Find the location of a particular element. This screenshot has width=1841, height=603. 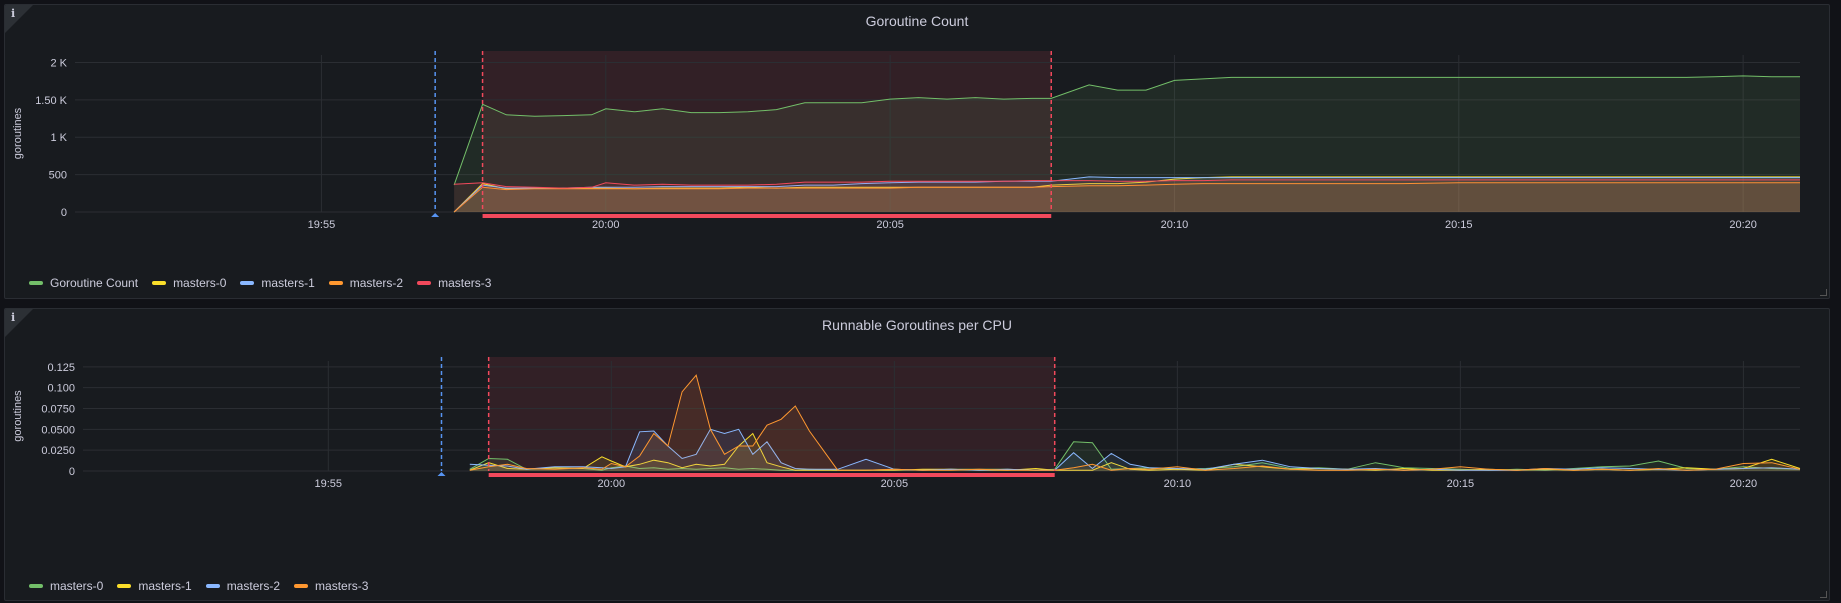

y-tick-label: 0.0500 is located at coordinates (58, 430).